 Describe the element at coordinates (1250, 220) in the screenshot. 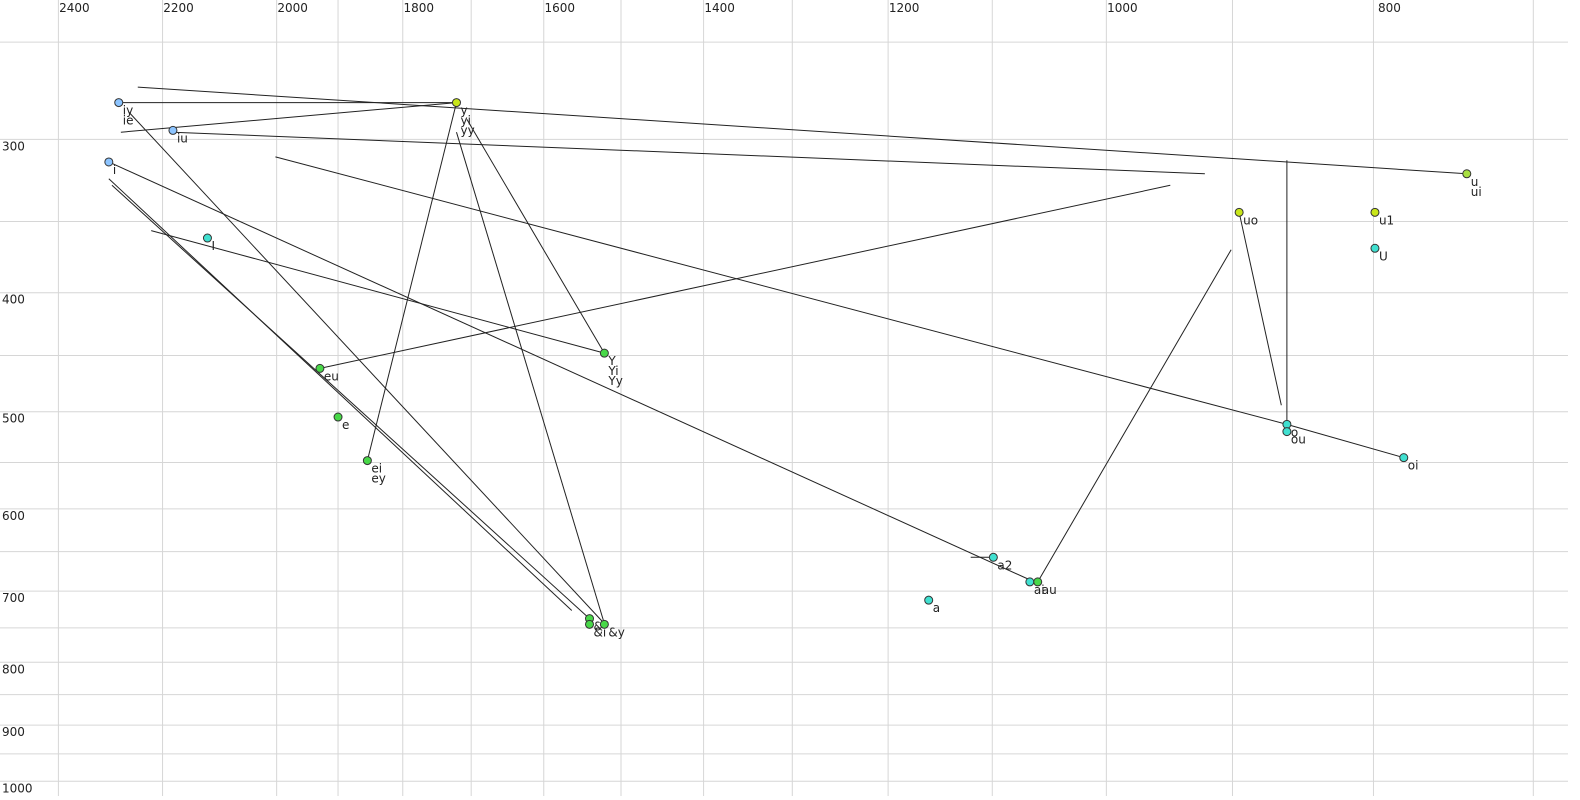

I see `vowel-label: uo` at that location.